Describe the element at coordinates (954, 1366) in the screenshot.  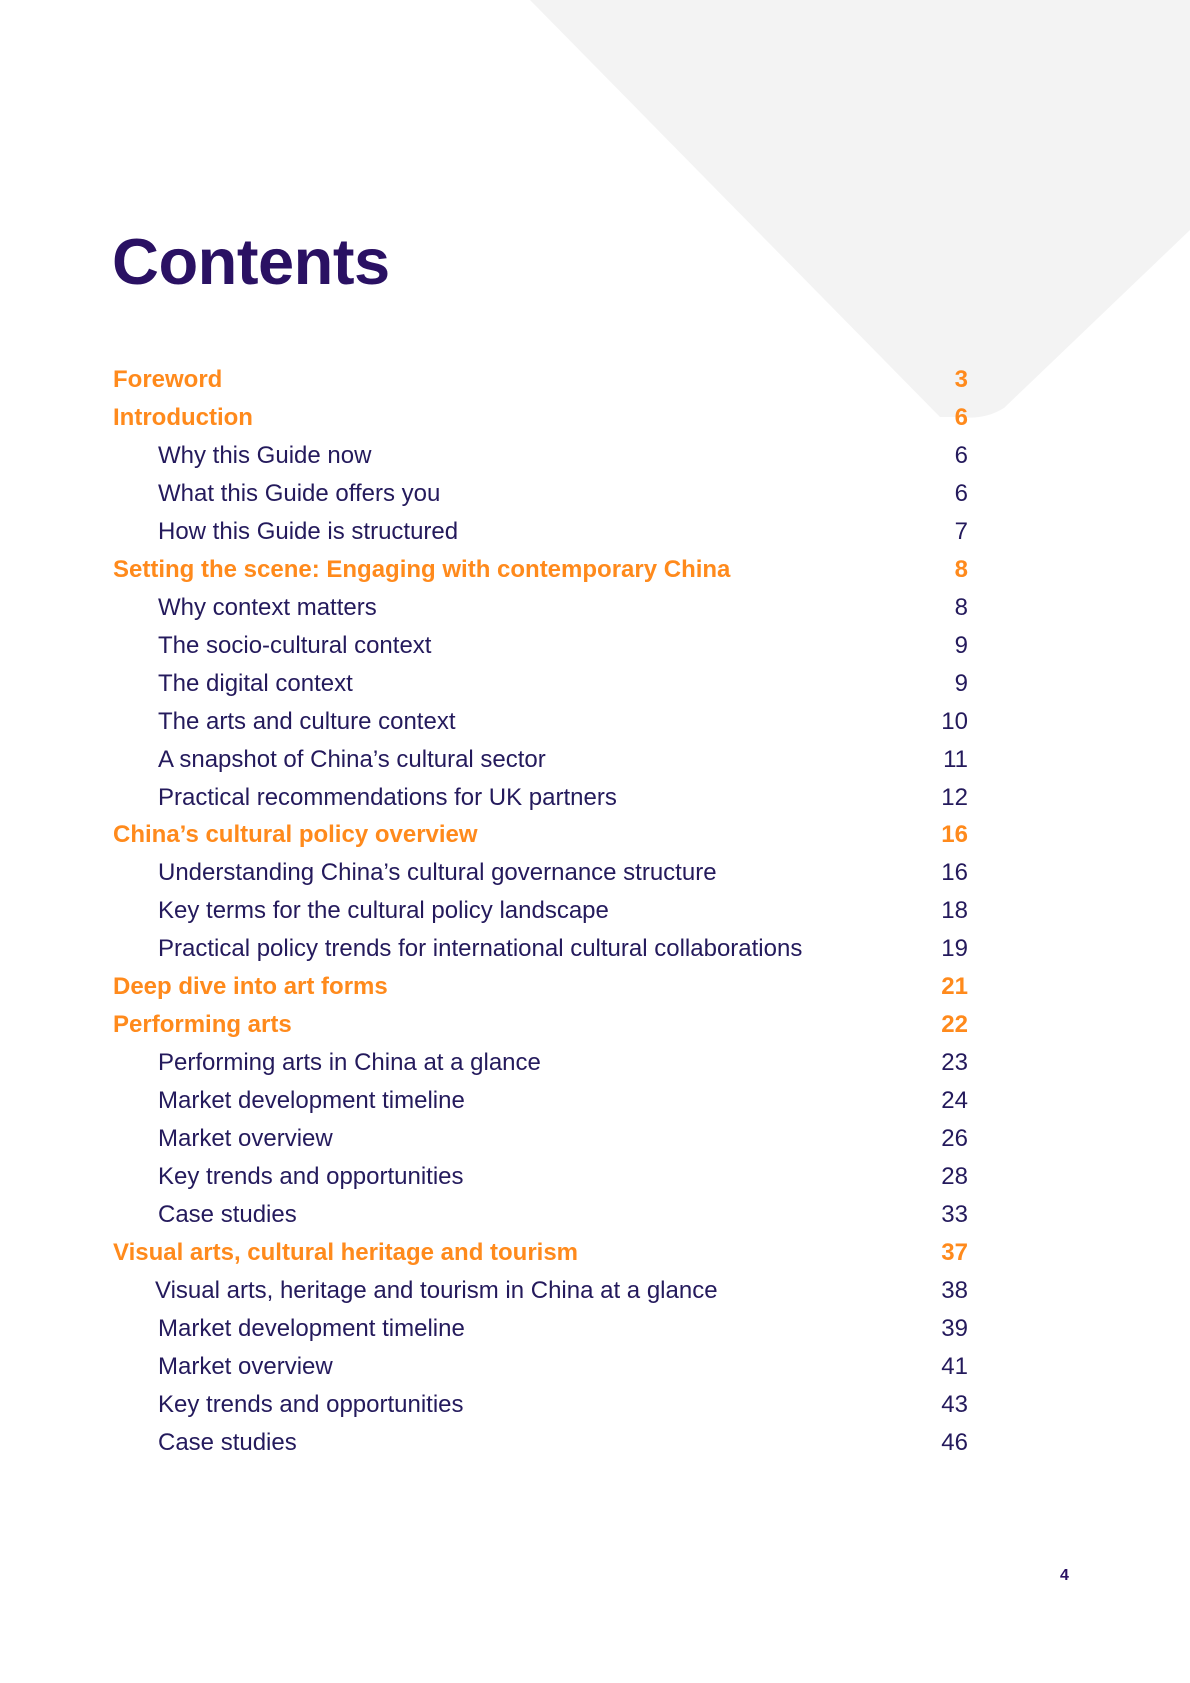
I see `toc-entry-page-number: 41` at that location.